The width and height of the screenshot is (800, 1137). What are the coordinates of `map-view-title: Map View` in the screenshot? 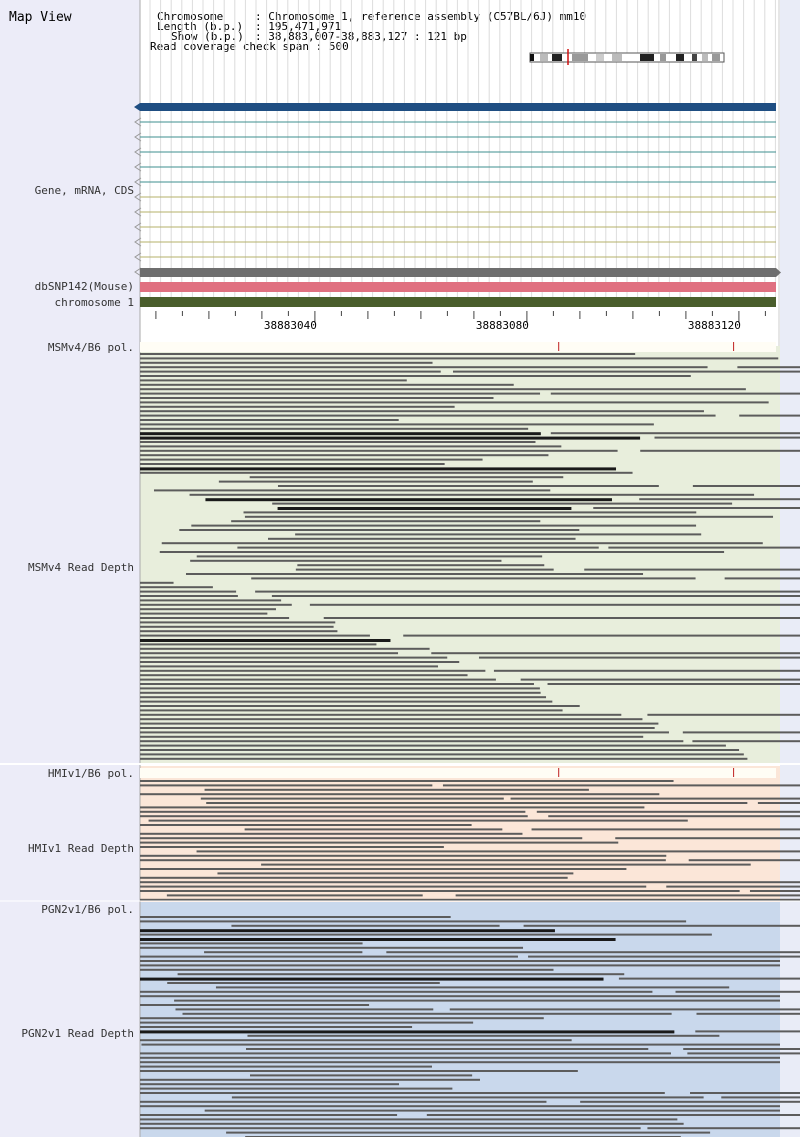 It's located at (40, 17).